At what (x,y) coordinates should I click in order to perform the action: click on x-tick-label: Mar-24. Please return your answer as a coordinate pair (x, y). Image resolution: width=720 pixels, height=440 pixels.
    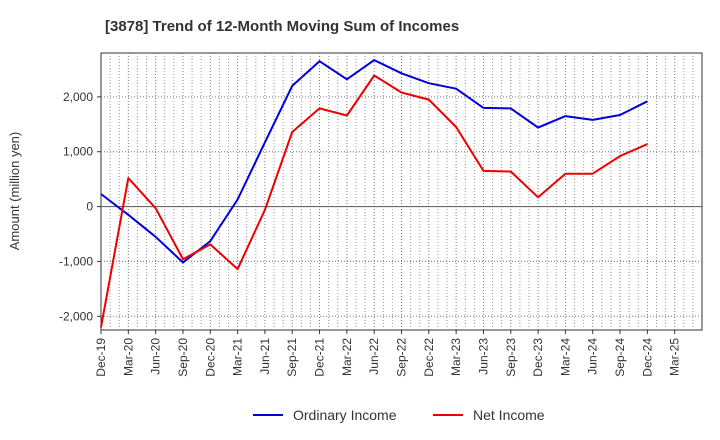
    Looking at the image, I should click on (565, 357).